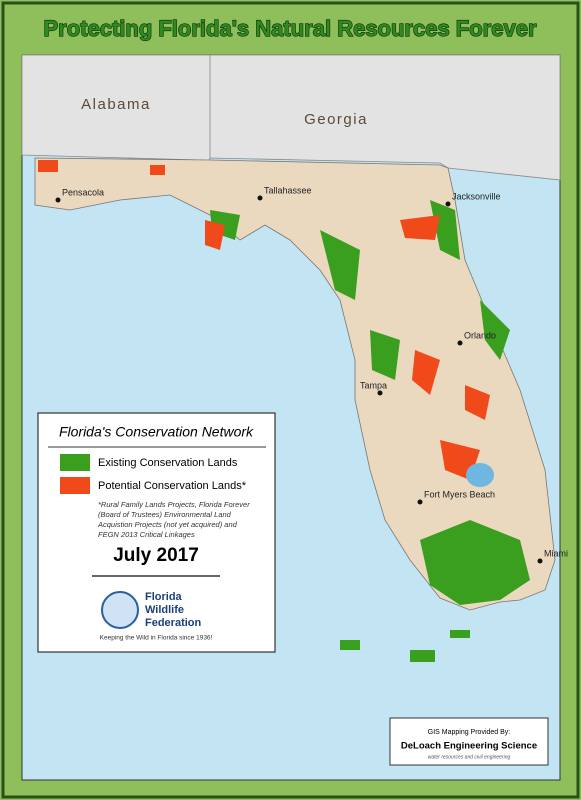 Image resolution: width=581 pixels, height=800 pixels. I want to click on neighbor-states, so click(291, 117).